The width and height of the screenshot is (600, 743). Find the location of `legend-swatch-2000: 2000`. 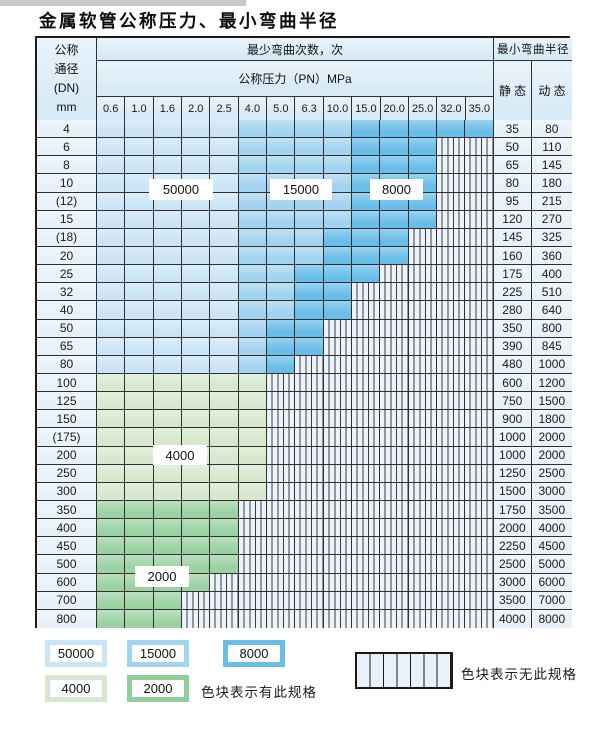

legend-swatch-2000: 2000 is located at coordinates (158, 688).